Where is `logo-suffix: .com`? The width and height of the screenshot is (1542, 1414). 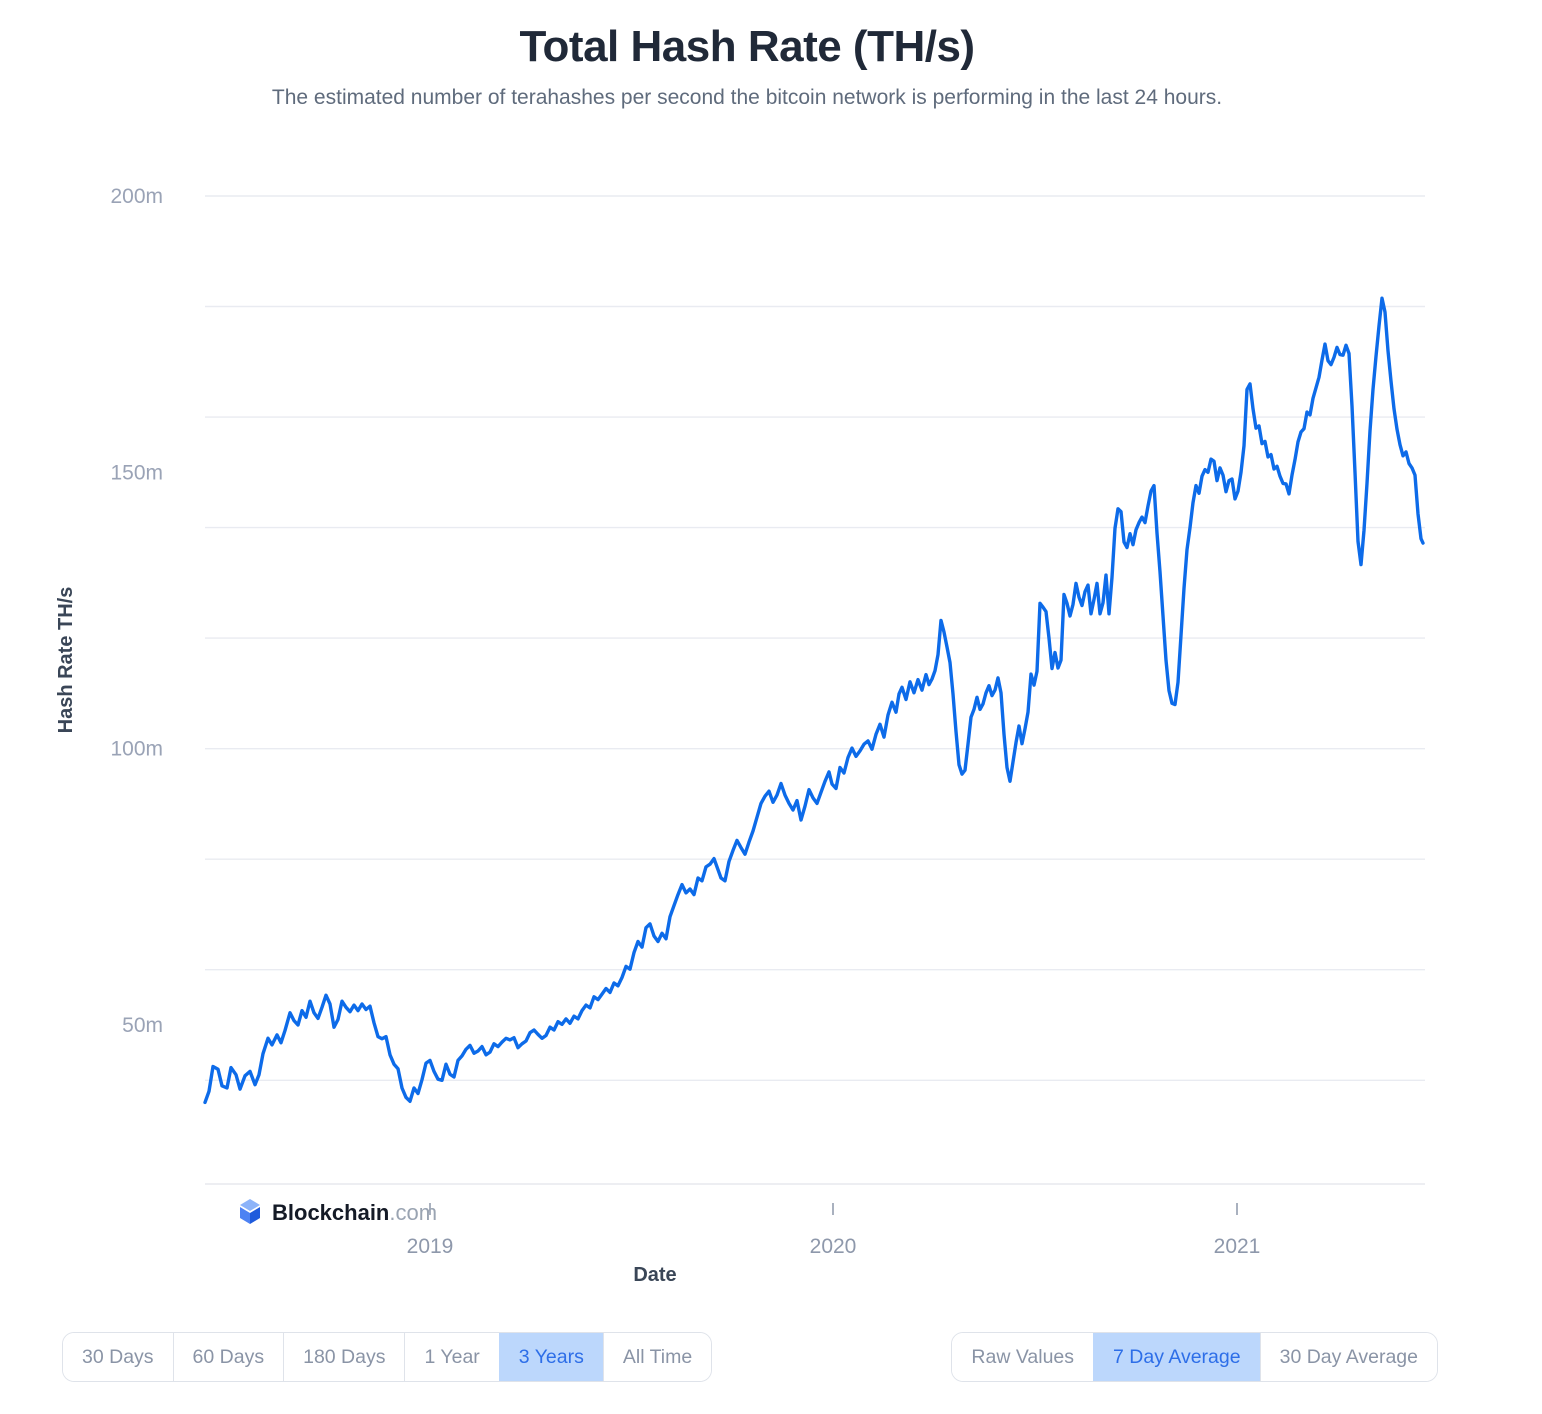 logo-suffix: .com is located at coordinates (413, 1212).